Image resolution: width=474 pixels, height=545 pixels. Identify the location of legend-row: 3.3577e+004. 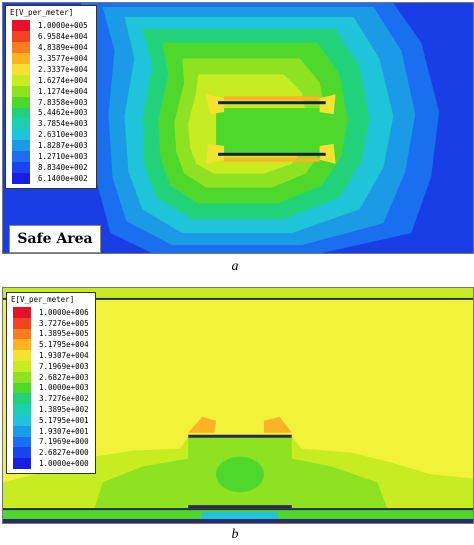
(53, 58).